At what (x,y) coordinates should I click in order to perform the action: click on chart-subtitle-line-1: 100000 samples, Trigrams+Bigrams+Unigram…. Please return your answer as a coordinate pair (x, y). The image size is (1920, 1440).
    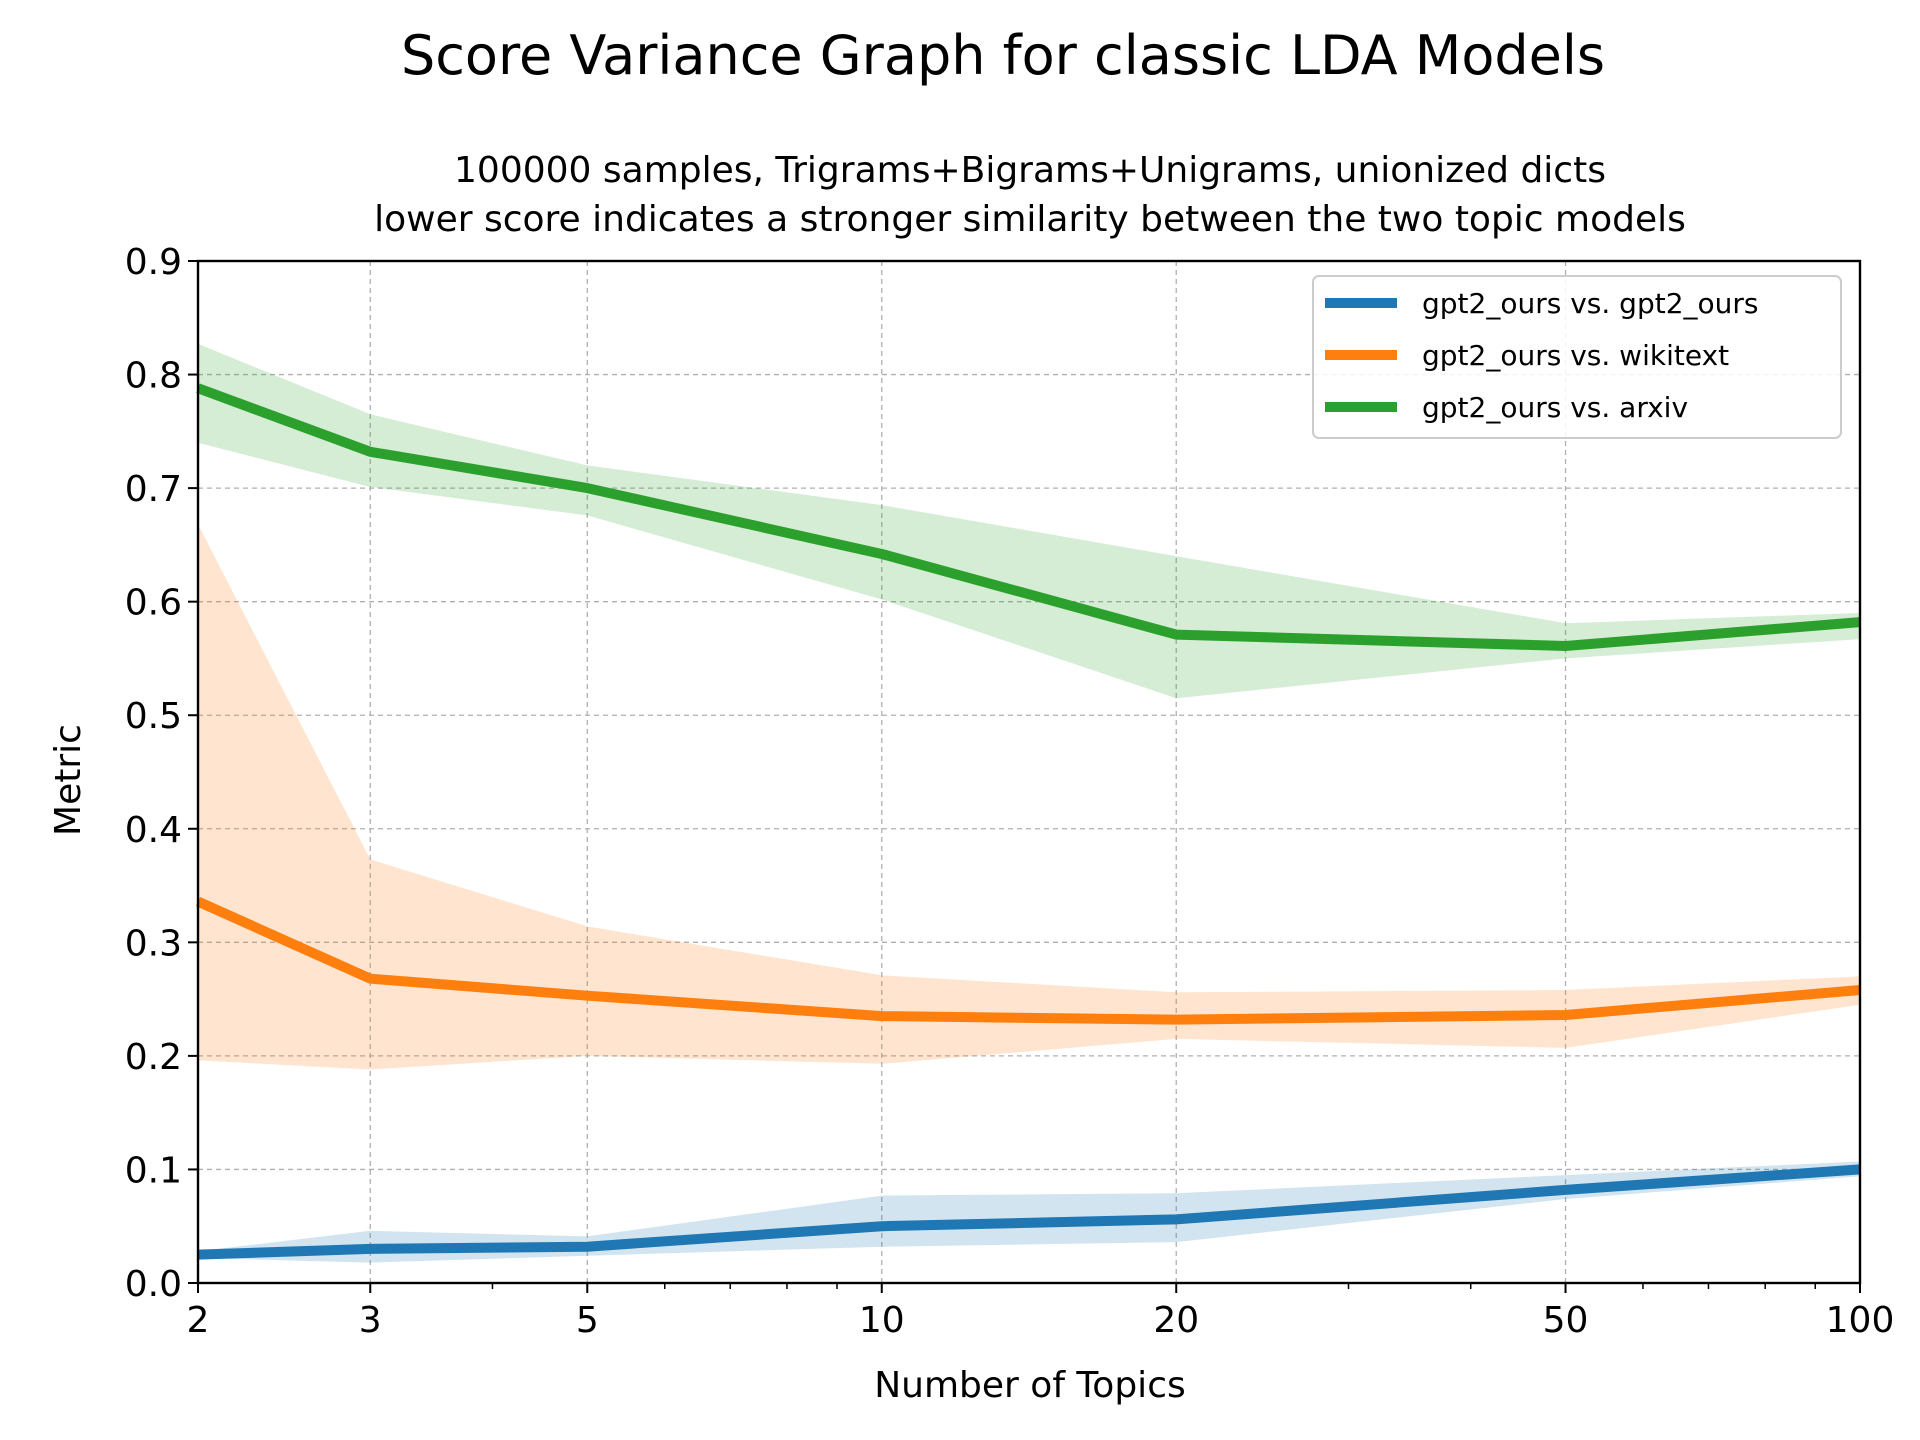
    Looking at the image, I should click on (1030, 170).